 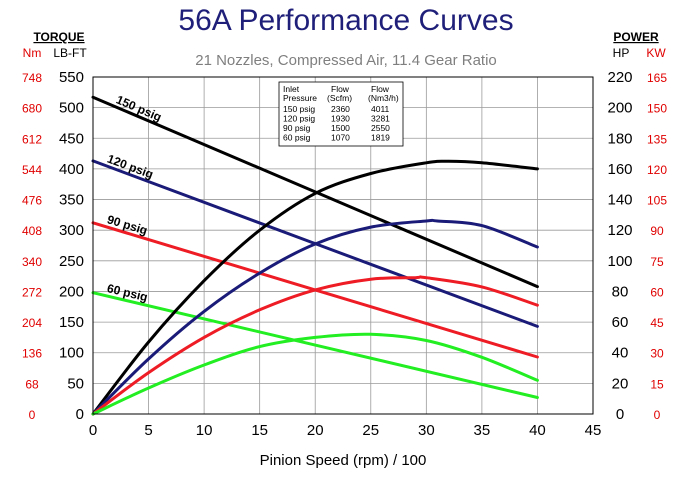 I want to click on y2-tick-label-kw: 15, so click(x=657, y=384).